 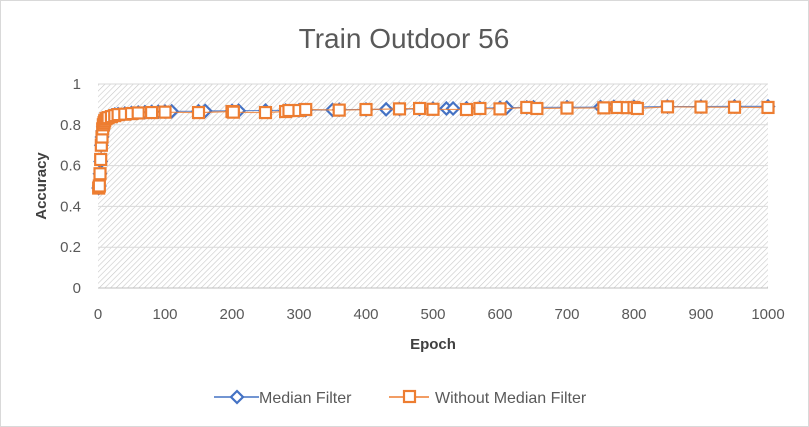 I want to click on data-point-diamond, so click(x=453, y=108).